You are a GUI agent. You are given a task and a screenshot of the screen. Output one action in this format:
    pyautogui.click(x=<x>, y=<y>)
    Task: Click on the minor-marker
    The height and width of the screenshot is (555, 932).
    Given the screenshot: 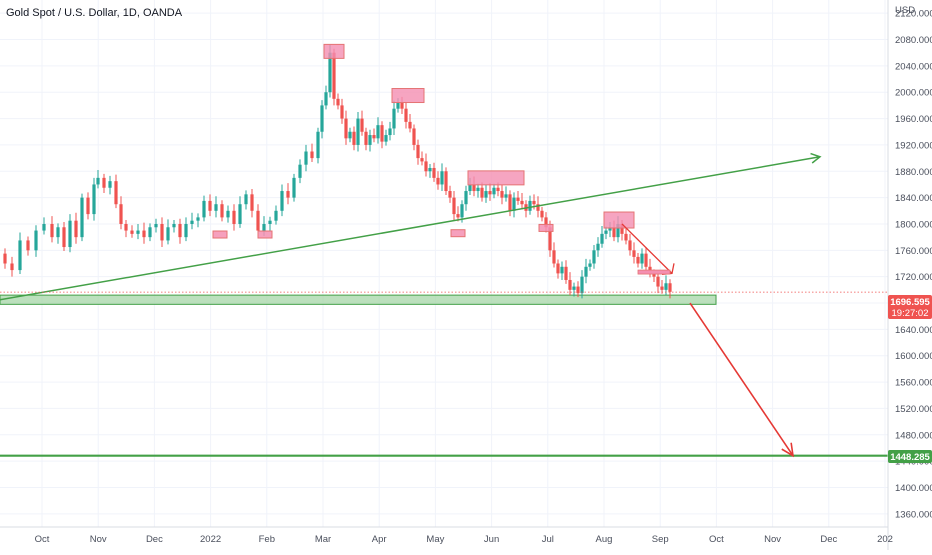 What is the action you would take?
    pyautogui.click(x=265, y=234)
    